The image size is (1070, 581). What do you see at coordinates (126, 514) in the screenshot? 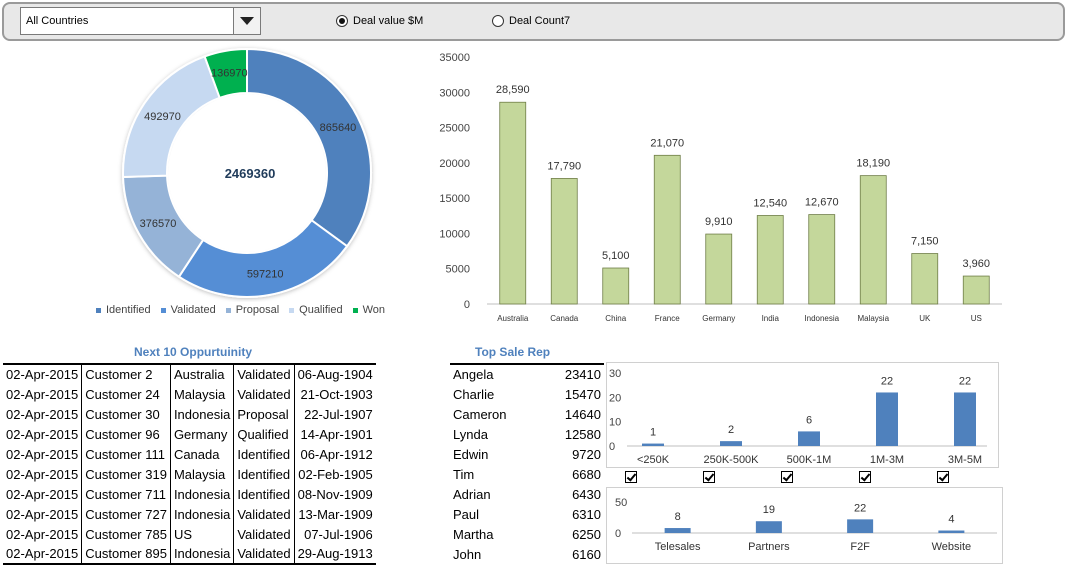
I see `cell-customer: Customer 727` at bounding box center [126, 514].